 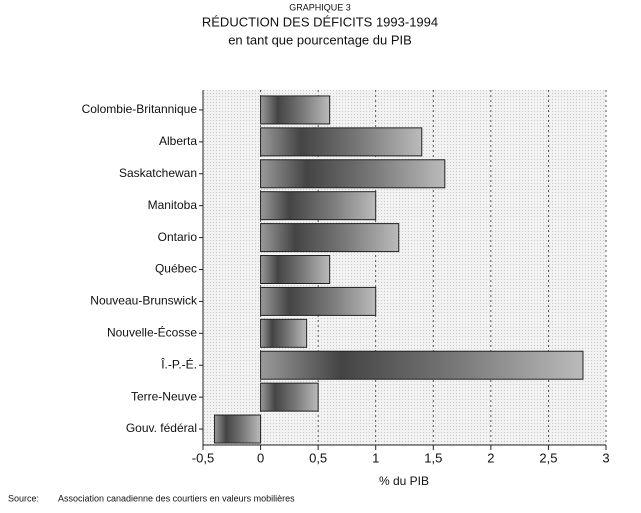 I want to click on y-tick-label: Gouv. fédéral, so click(x=161, y=428).